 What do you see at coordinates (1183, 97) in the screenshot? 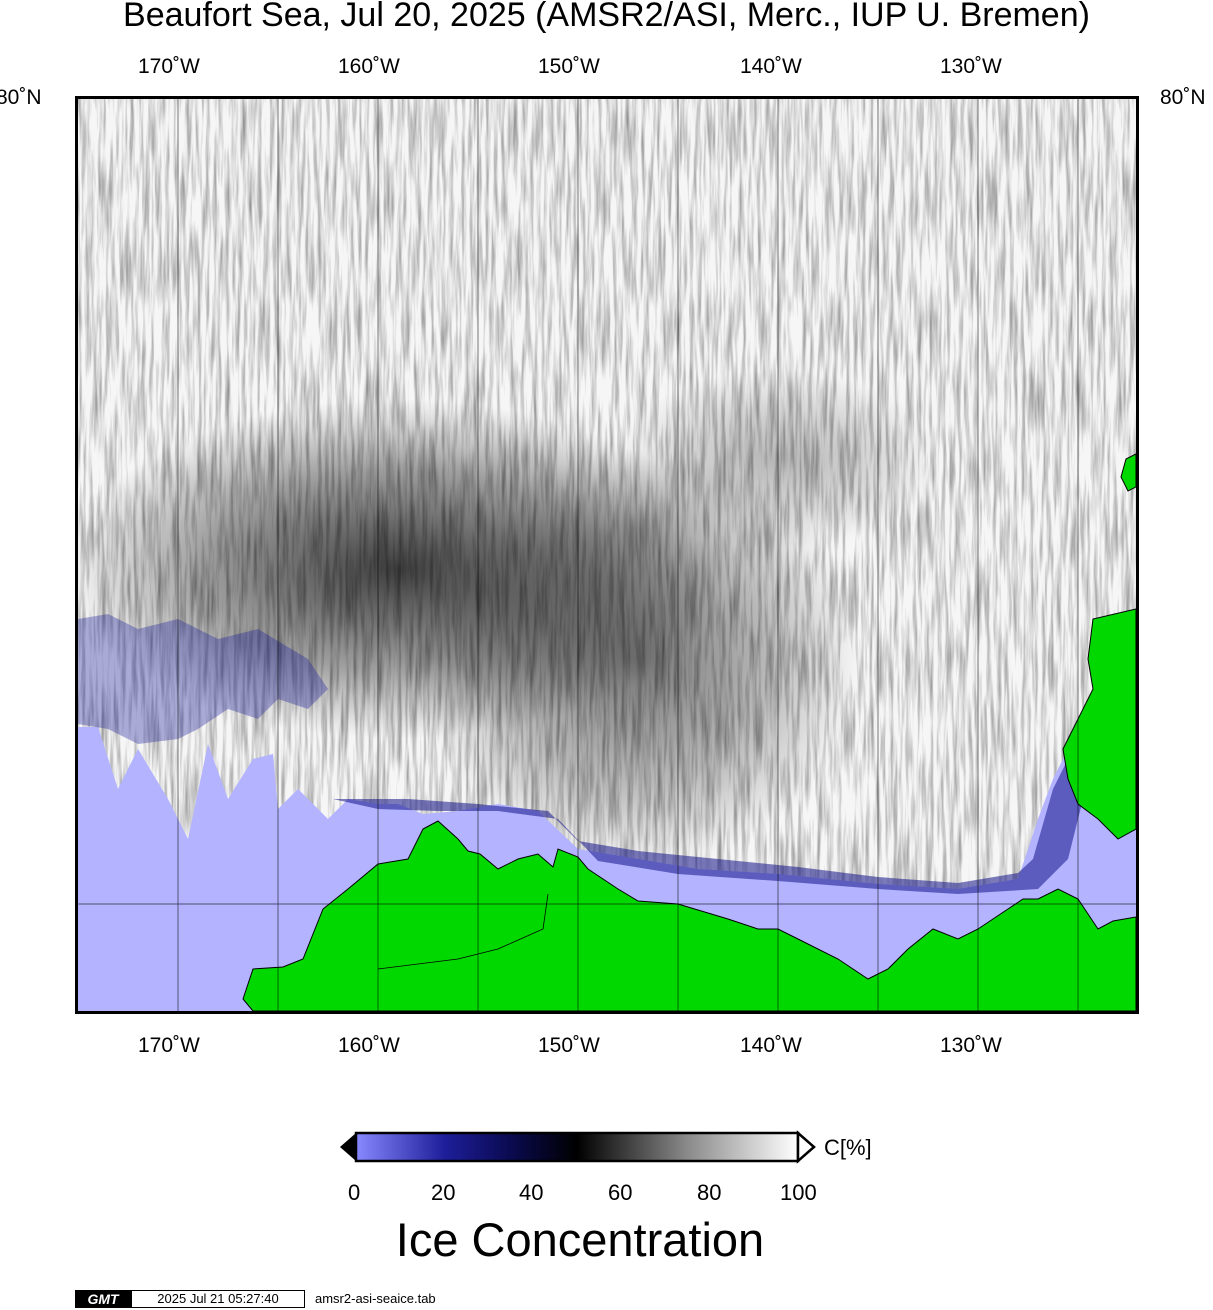
I see `lat-label-right-80n: 80˚N` at bounding box center [1183, 97].